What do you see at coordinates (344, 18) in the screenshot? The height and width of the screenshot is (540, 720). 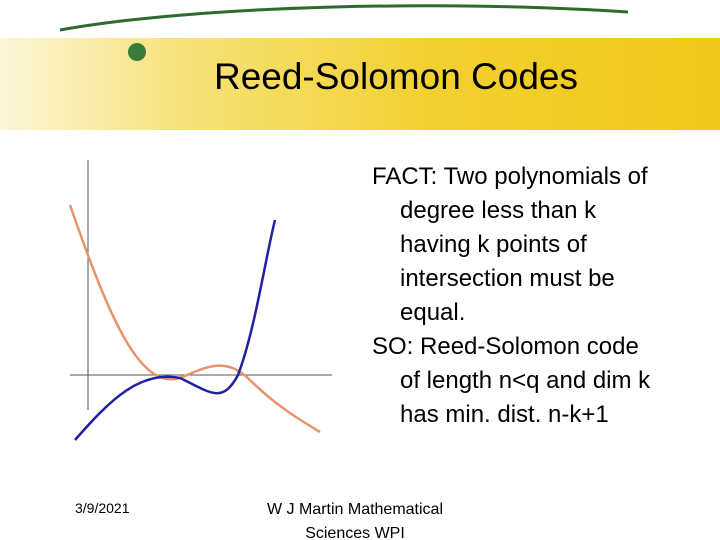 I see `accent-curve` at bounding box center [344, 18].